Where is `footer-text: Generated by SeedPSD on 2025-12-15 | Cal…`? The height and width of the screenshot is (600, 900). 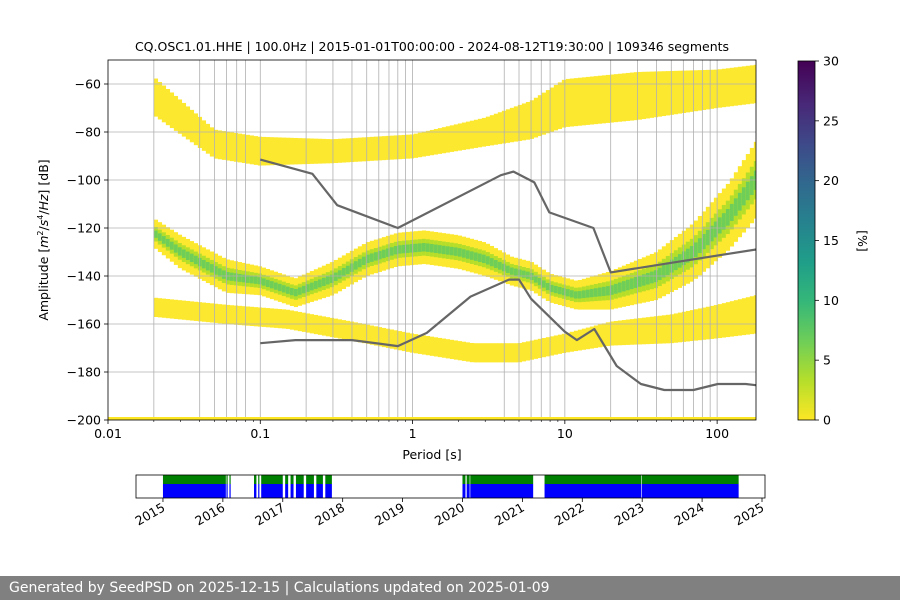
footer-text: Generated by SeedPSD on 2025-12-15 | Cal… is located at coordinates (279, 588).